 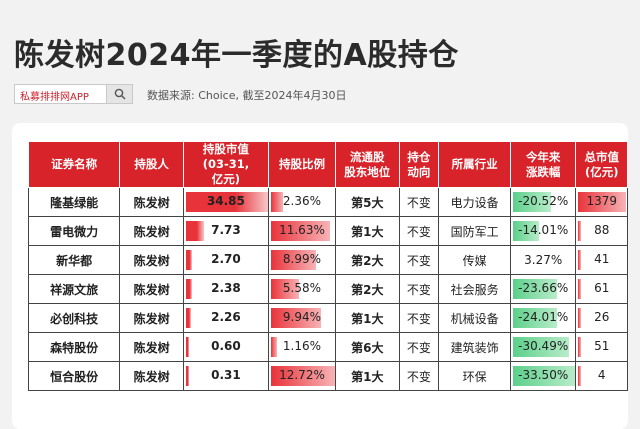 I want to click on column-header: 持股人, so click(x=151, y=164).